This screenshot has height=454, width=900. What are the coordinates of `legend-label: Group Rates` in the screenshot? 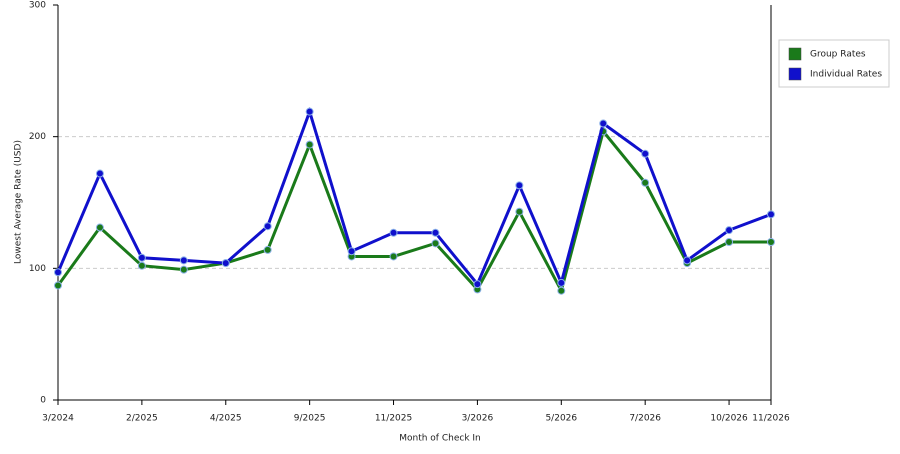 It's located at (838, 55).